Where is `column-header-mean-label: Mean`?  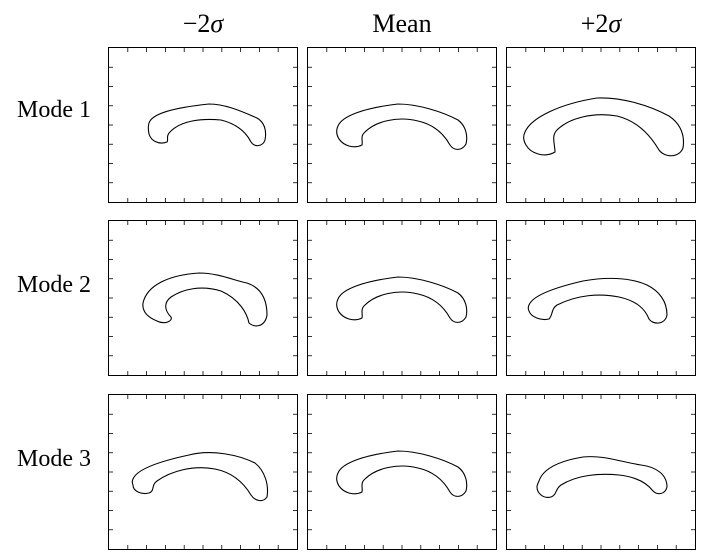
column-header-mean-label: Mean is located at coordinates (402, 23).